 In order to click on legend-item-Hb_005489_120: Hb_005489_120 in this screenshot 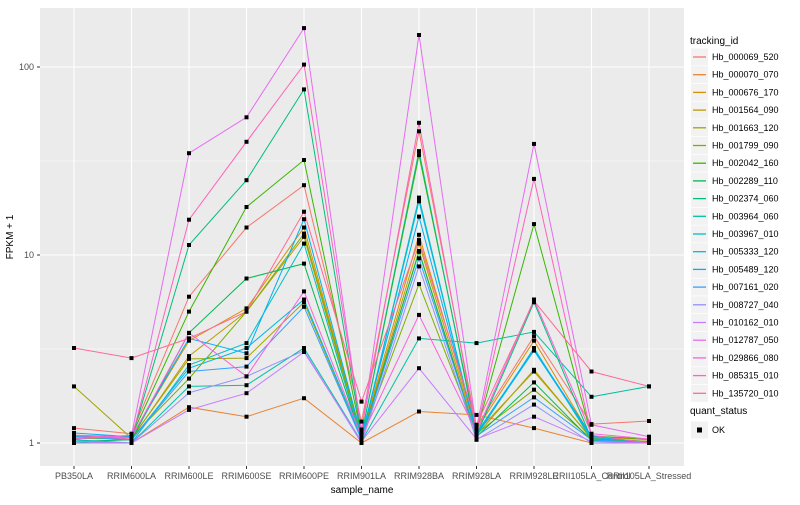, I will do `click(735, 269)`.